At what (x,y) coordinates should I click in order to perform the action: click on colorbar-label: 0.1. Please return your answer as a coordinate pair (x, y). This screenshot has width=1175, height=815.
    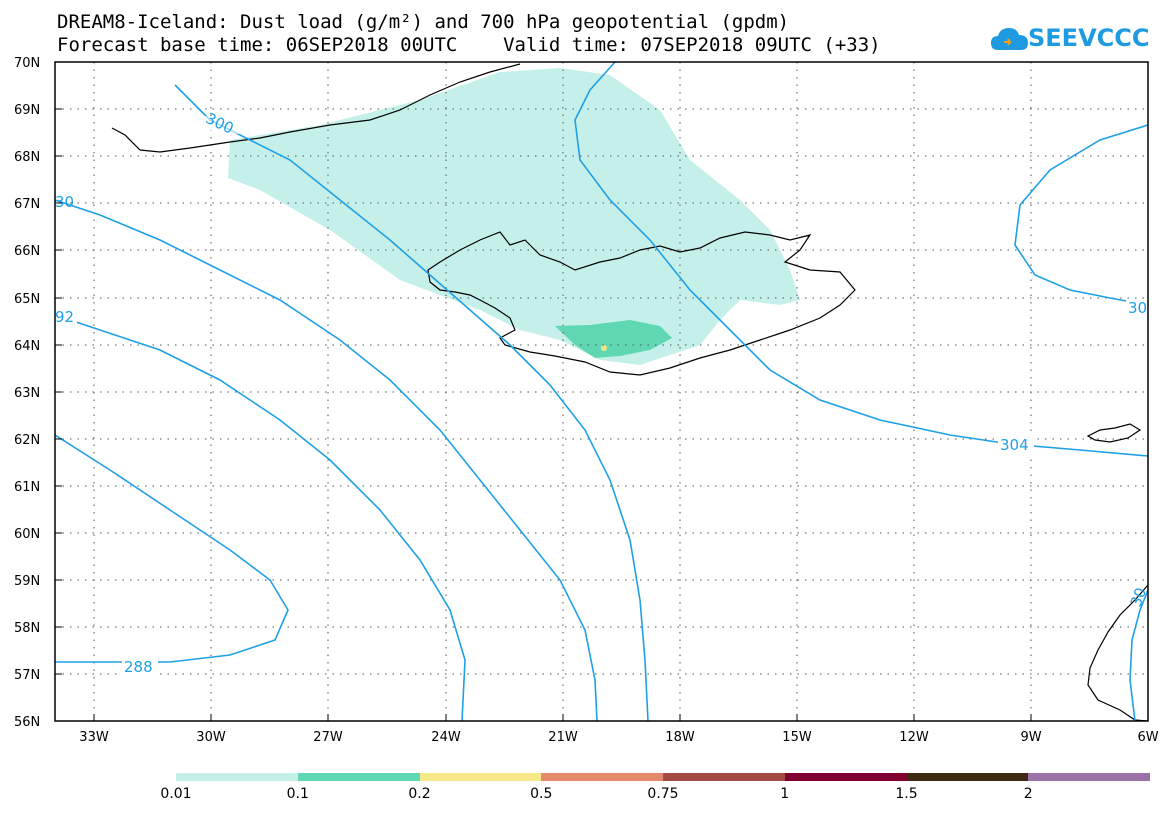
    Looking at the image, I should click on (297, 794).